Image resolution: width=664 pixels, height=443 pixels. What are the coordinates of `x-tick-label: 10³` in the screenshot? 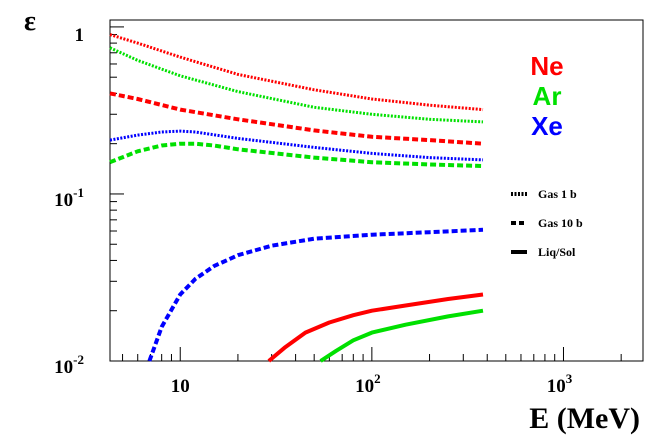 It's located at (560, 384).